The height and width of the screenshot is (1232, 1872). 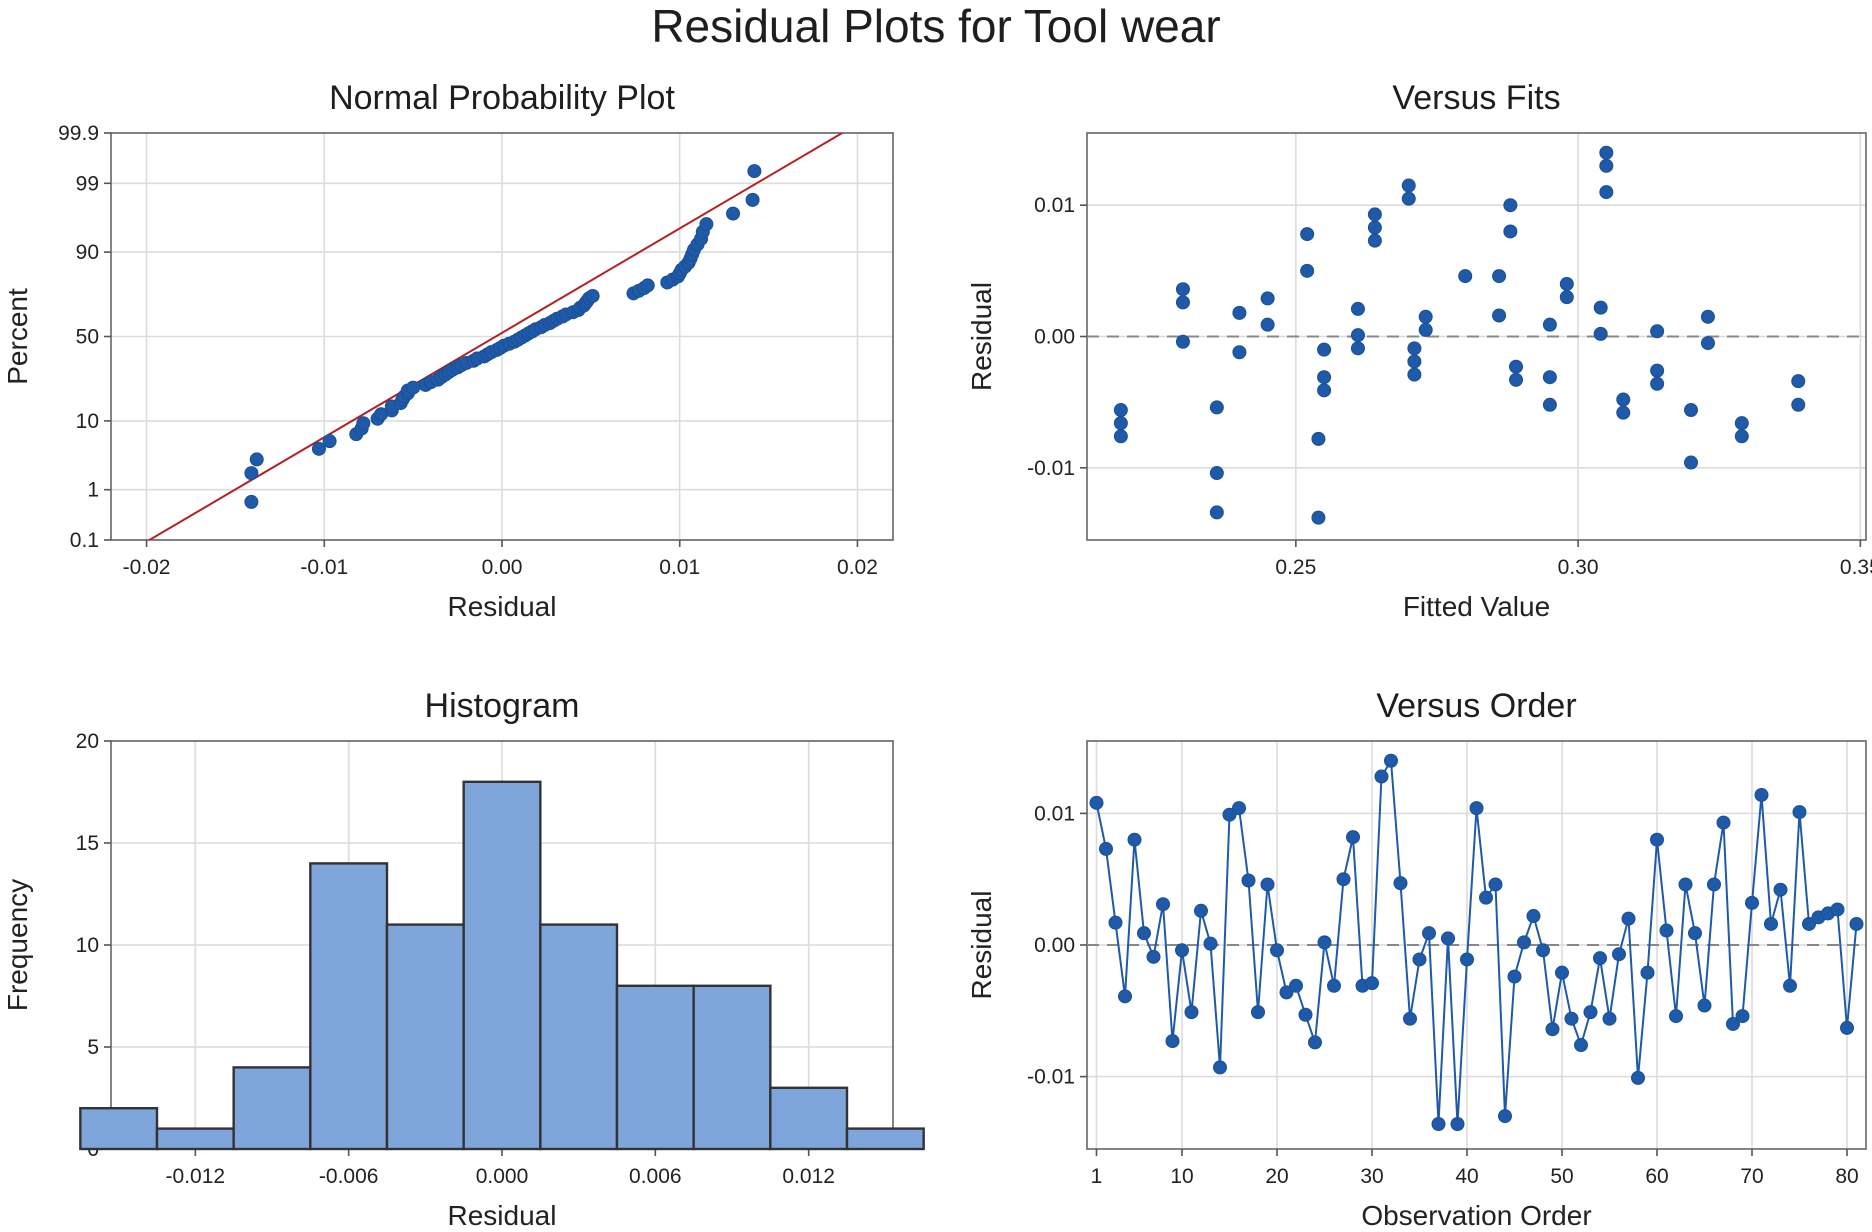 What do you see at coordinates (1181, 1176) in the screenshot?
I see `order-xtick-label: 10` at bounding box center [1181, 1176].